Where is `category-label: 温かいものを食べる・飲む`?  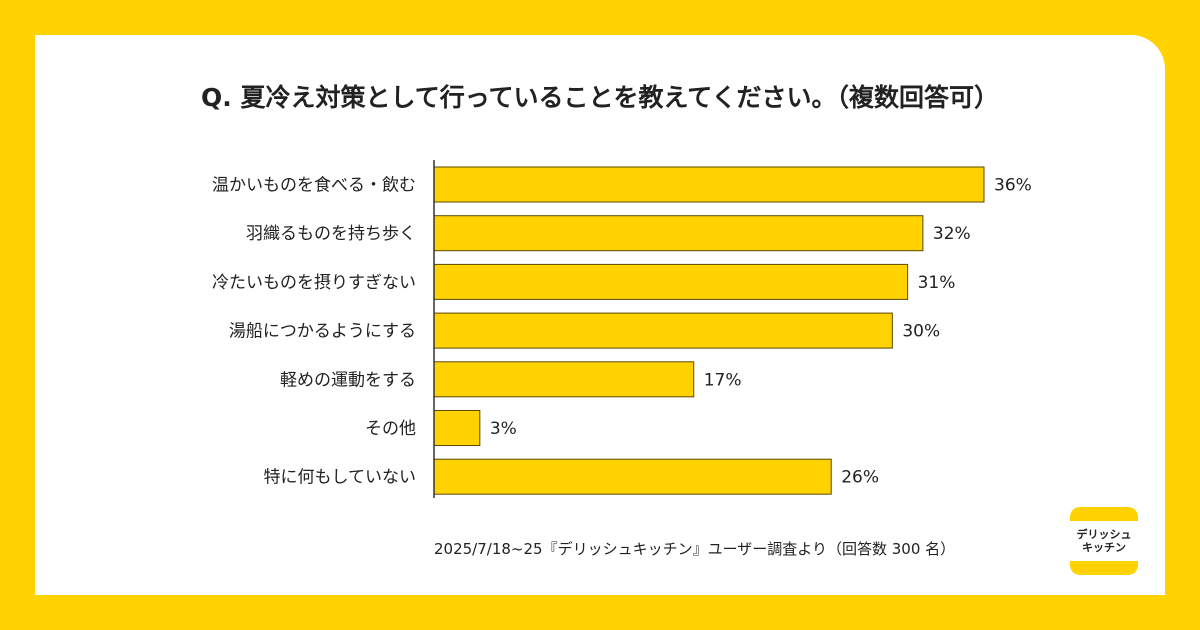 category-label: 温かいものを食べる・飲む is located at coordinates (314, 186).